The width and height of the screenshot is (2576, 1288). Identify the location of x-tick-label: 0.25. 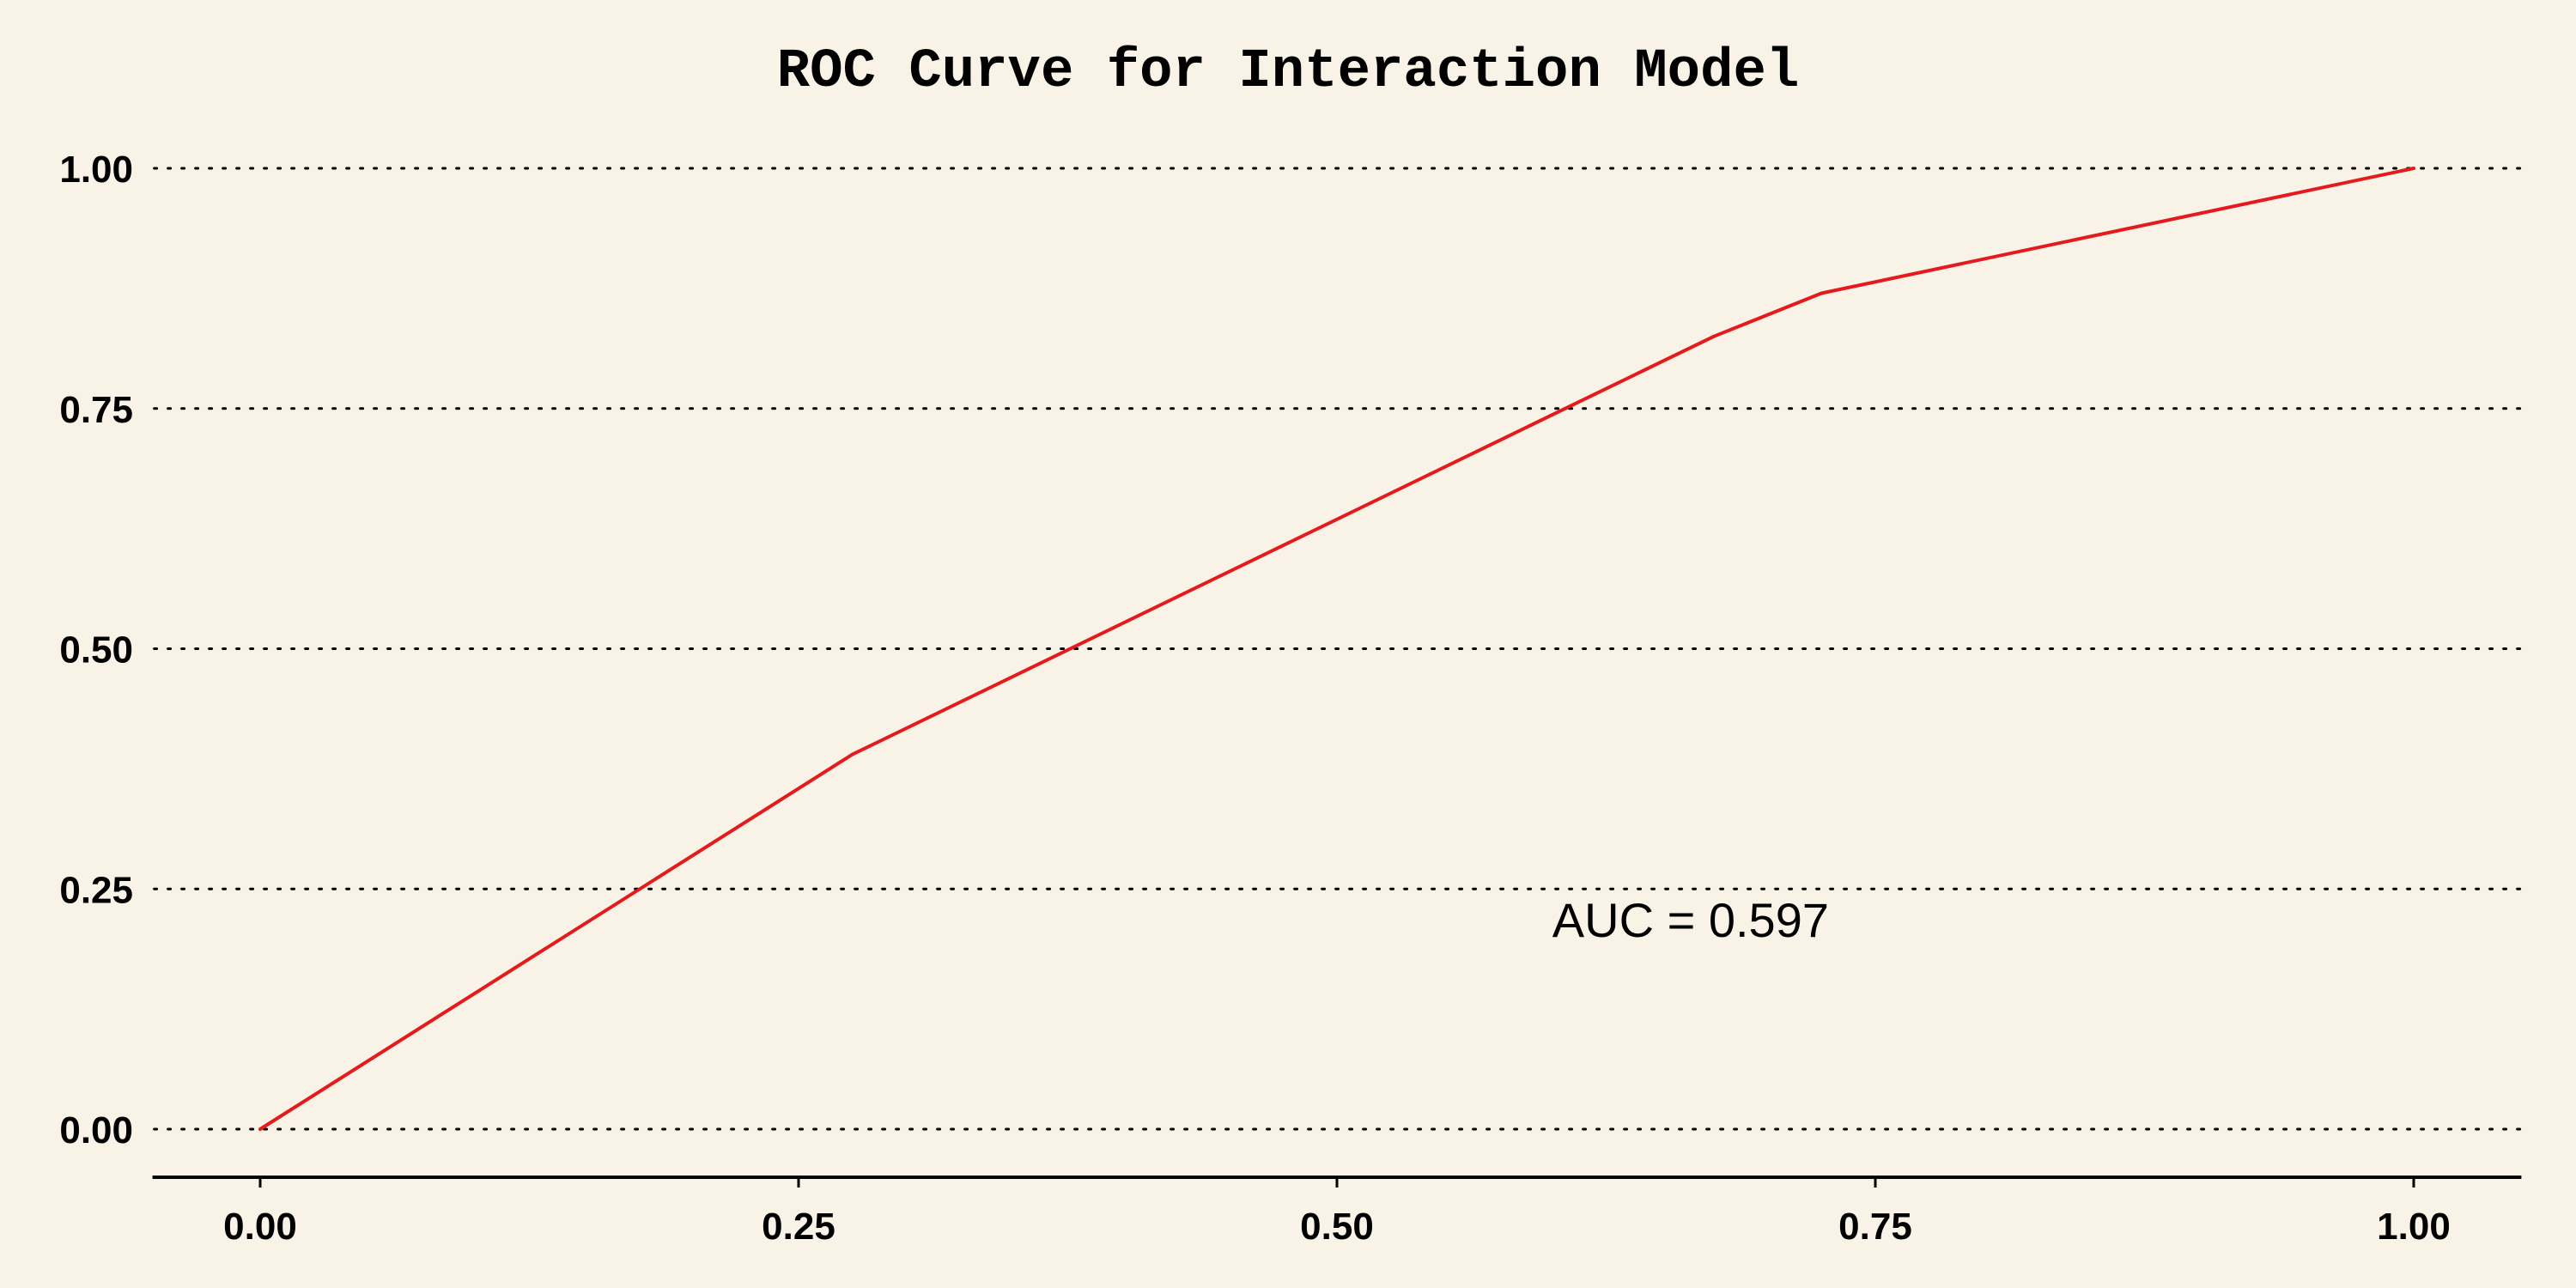
(799, 1227).